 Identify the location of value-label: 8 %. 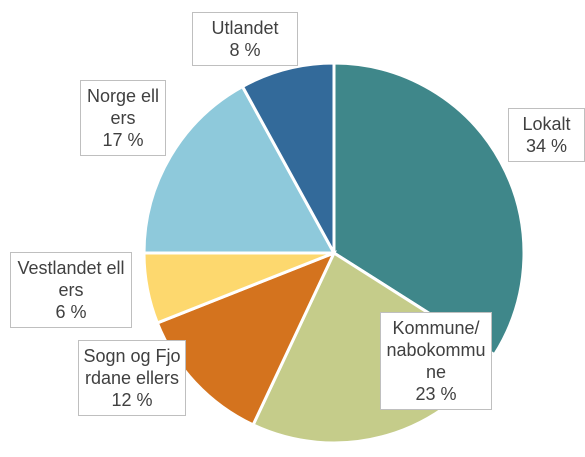
(245, 50).